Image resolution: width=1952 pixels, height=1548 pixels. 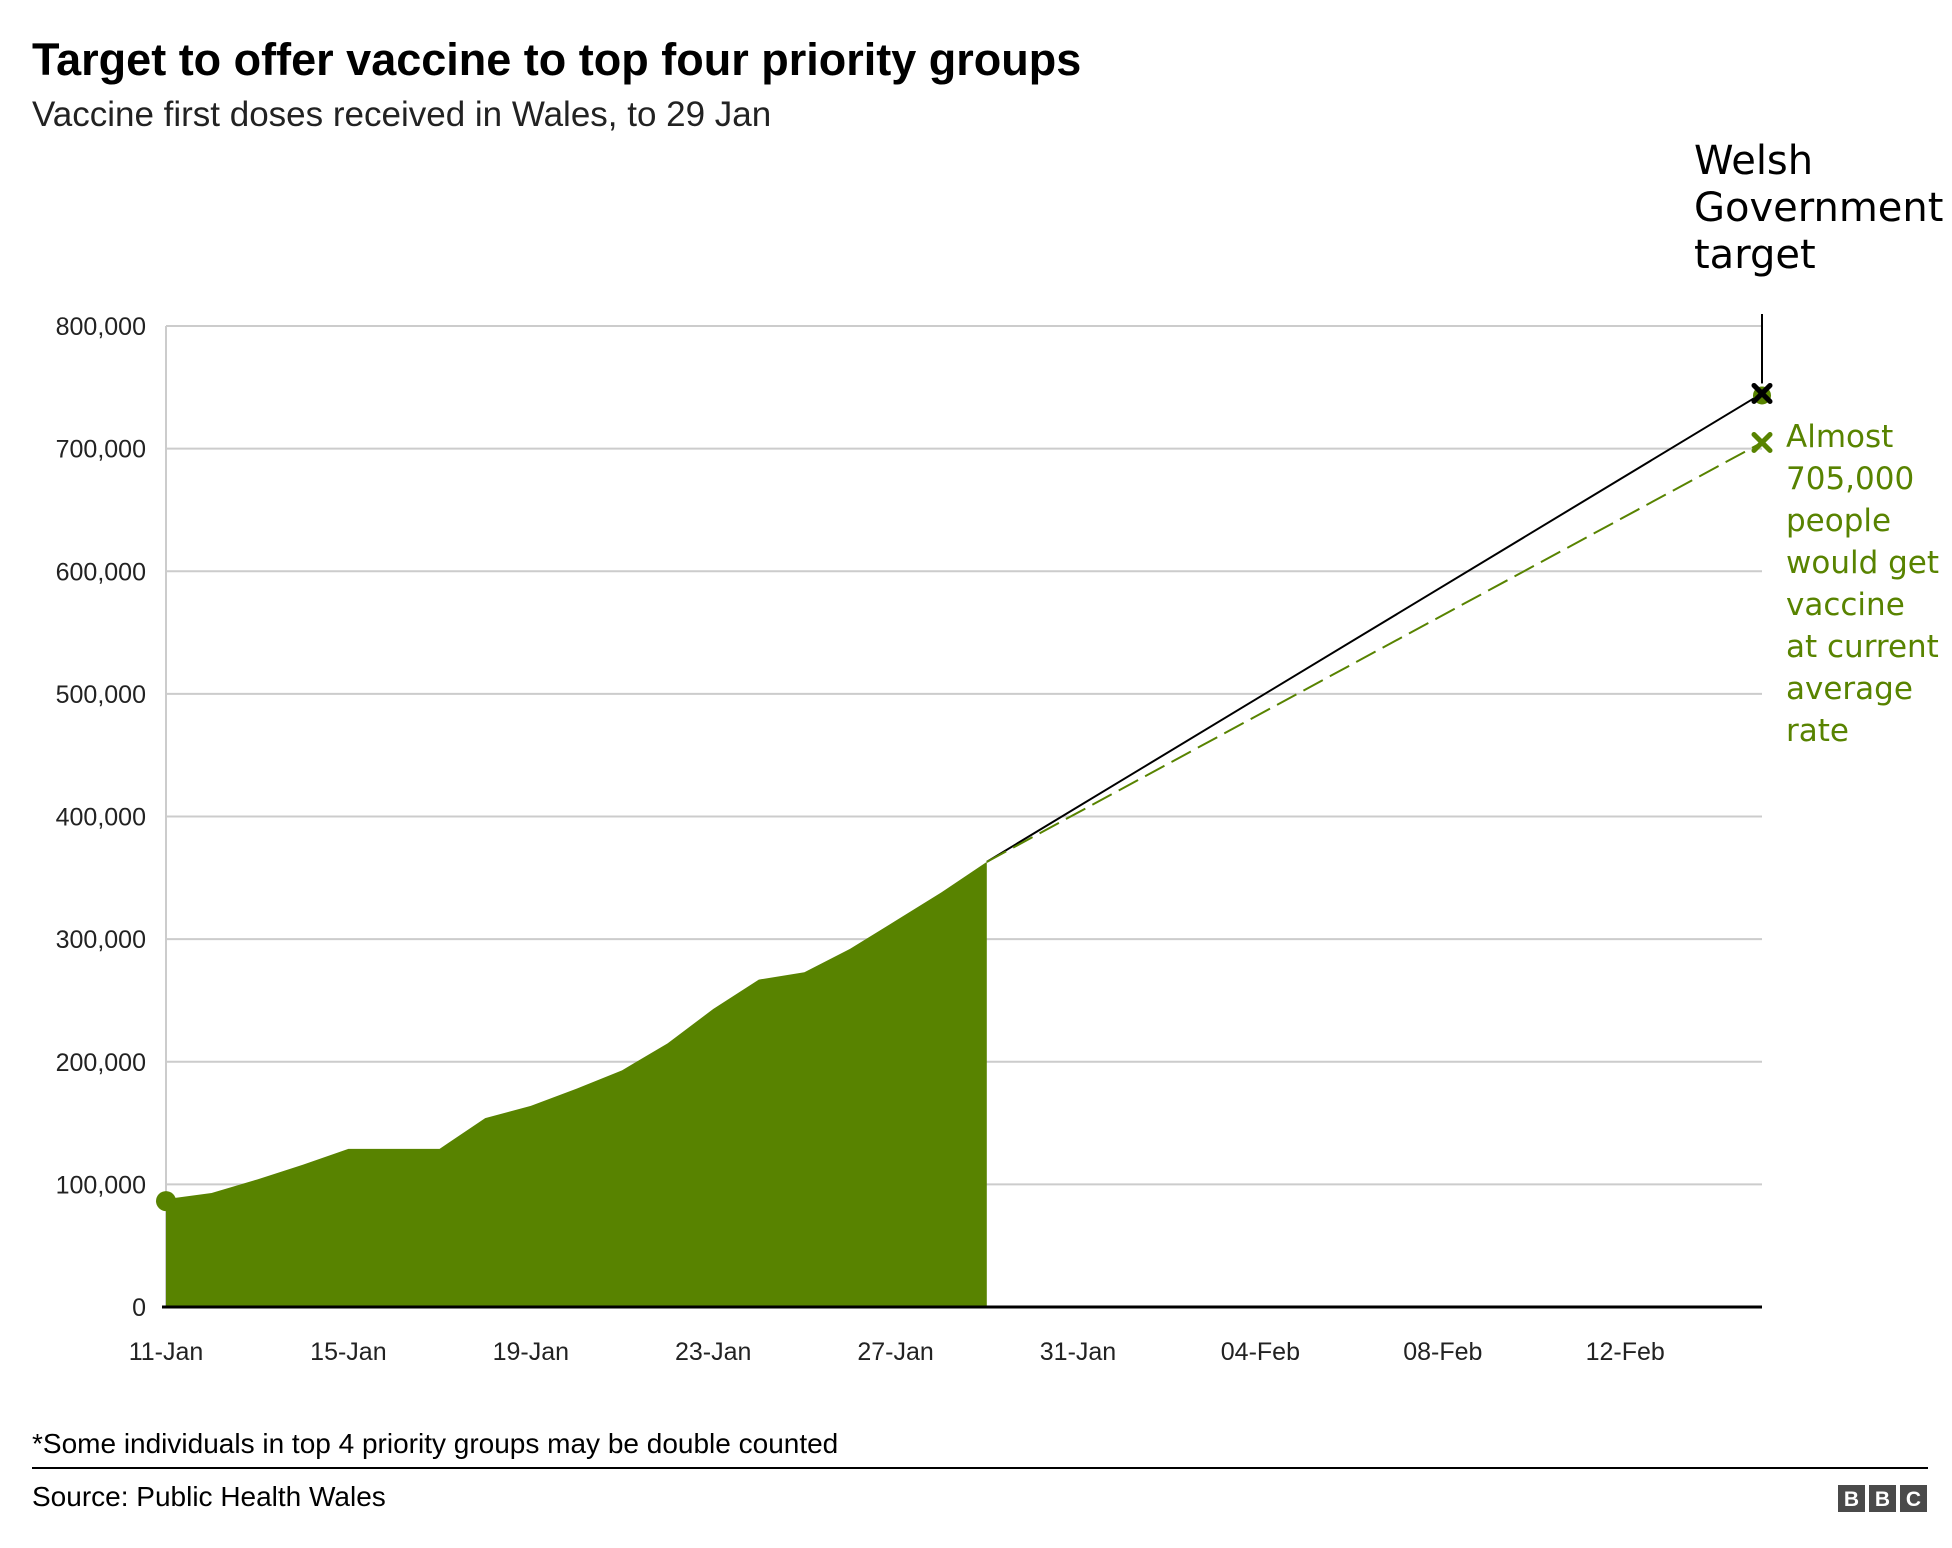 I want to click on x-tick-label: 11-Jan, so click(x=166, y=1352).